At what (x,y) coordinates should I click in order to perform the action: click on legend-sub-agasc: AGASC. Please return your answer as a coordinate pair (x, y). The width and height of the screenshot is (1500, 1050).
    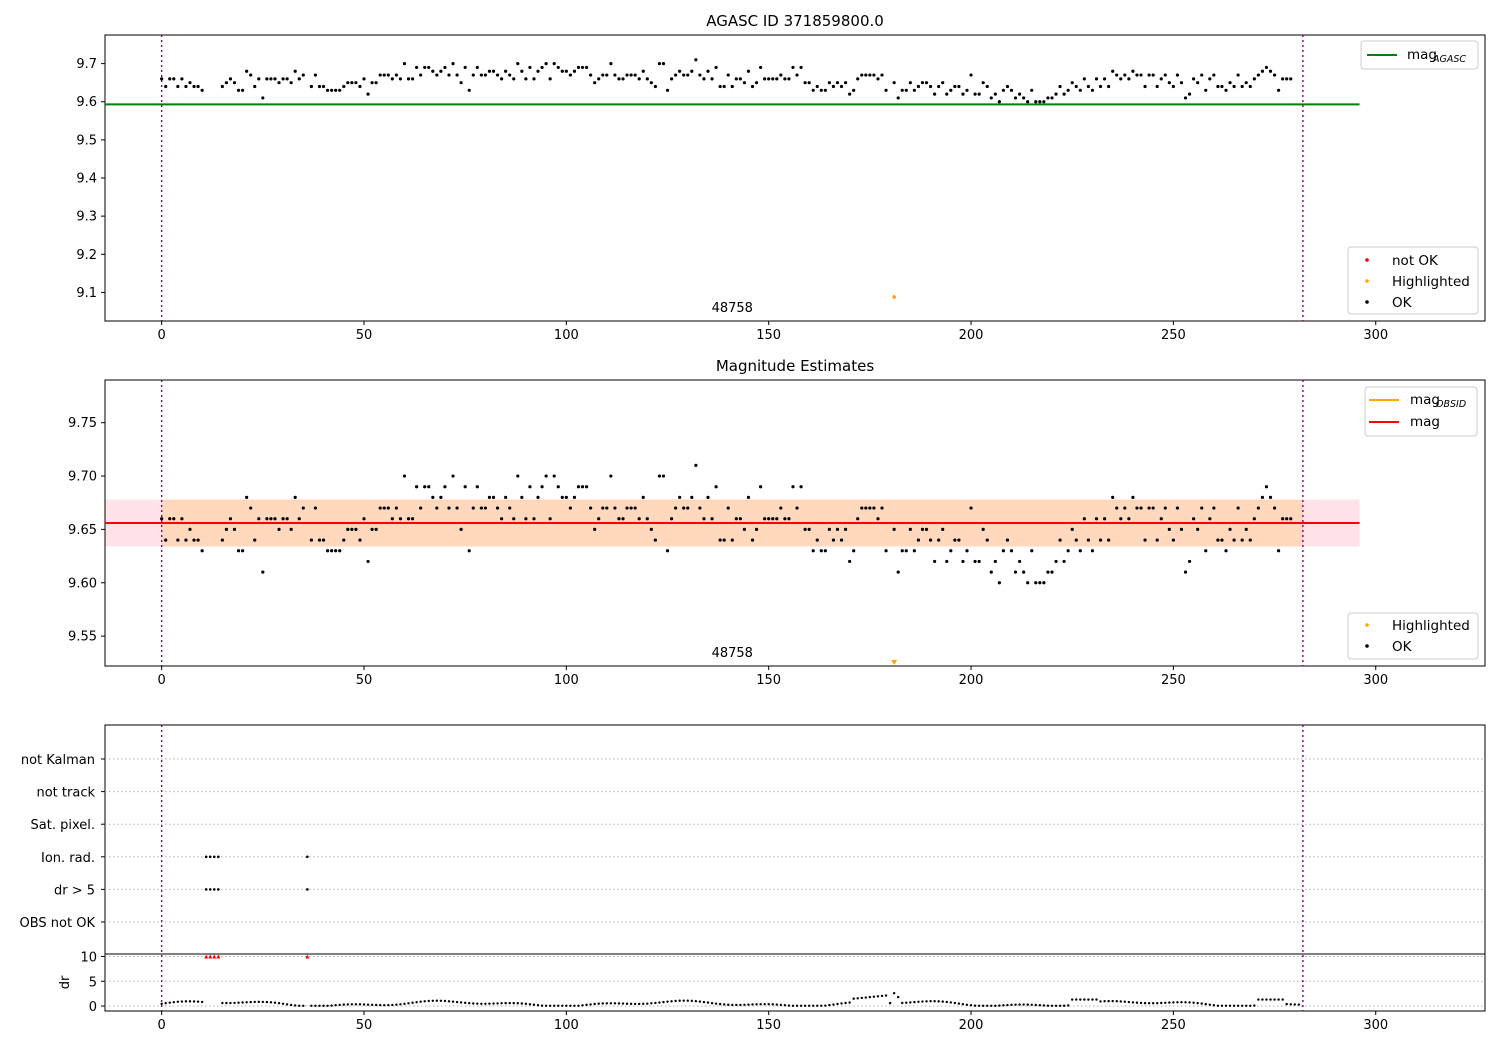
    Looking at the image, I should click on (1449, 59).